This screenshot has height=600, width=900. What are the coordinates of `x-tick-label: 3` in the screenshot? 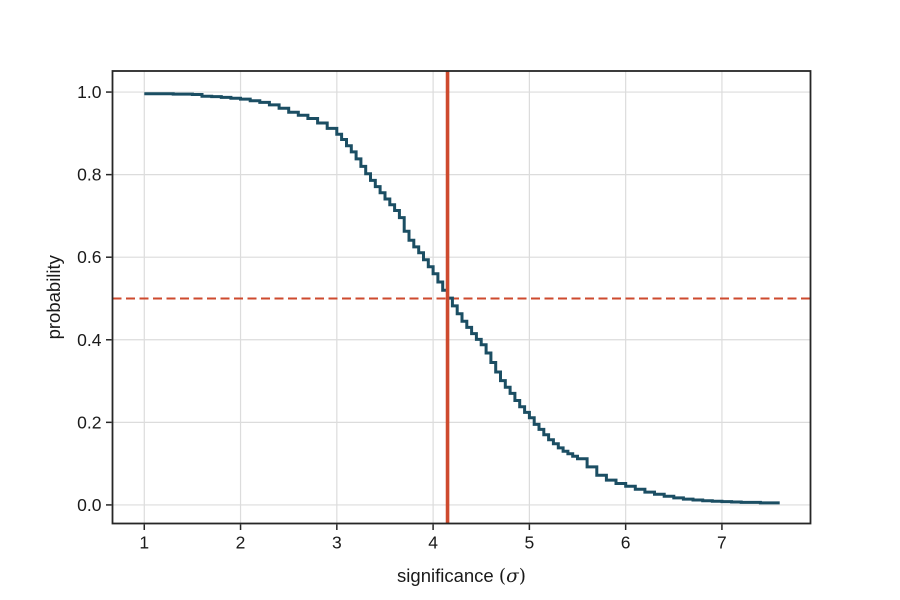 It's located at (337, 543).